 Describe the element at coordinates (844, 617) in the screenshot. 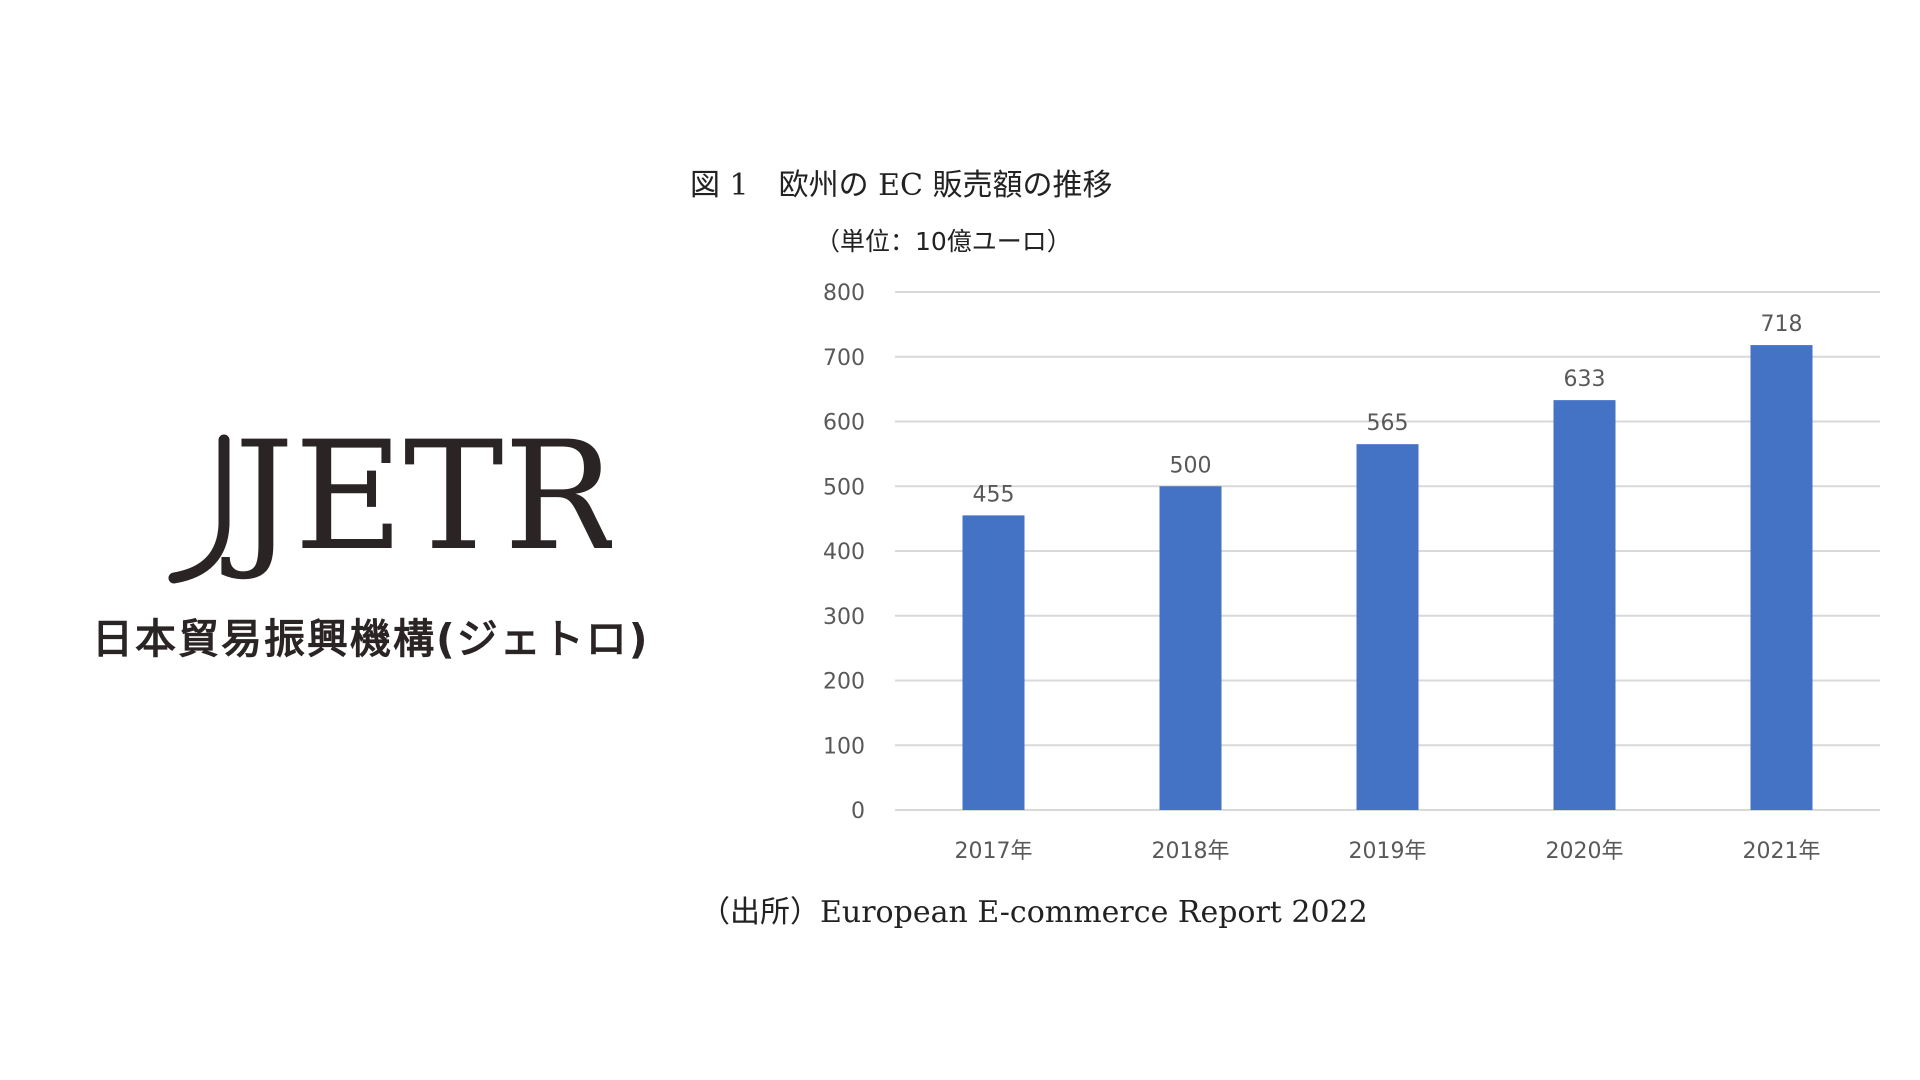

I see `y-tick-label: 300` at that location.